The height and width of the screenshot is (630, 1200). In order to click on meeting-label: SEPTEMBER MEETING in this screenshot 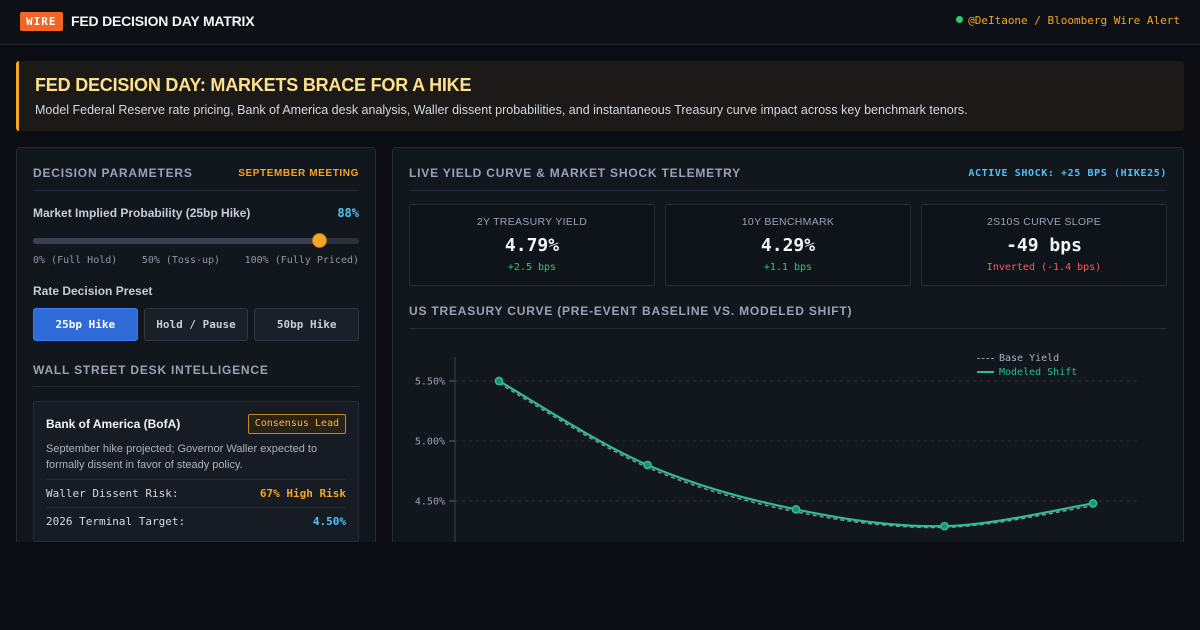, I will do `click(298, 173)`.